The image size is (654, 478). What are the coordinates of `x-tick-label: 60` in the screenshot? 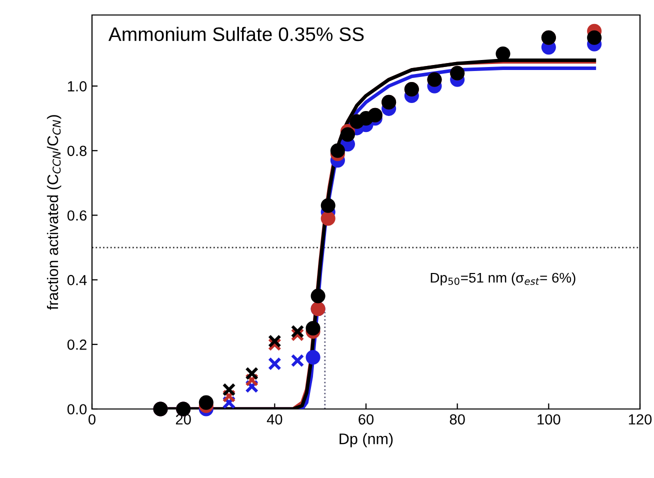 It's located at (366, 419).